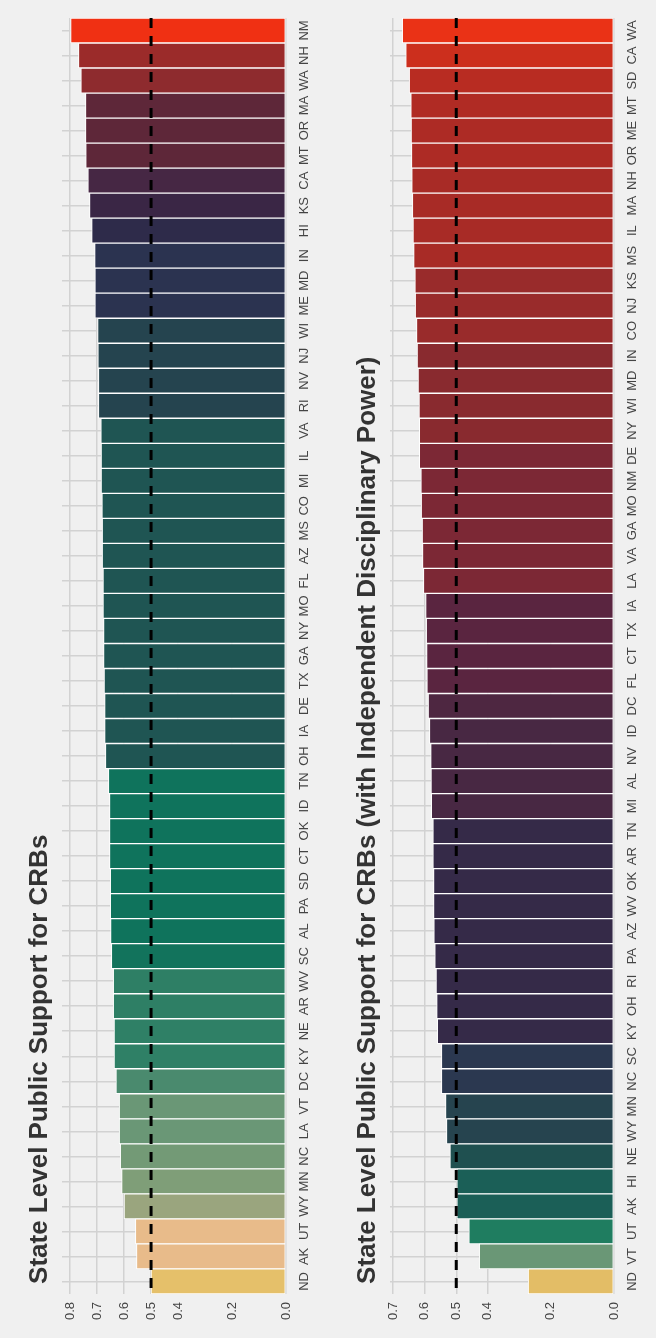 Image resolution: width=656 pixels, height=1338 pixels. What do you see at coordinates (303, 456) in the screenshot?
I see `y-tick-label: IL` at bounding box center [303, 456].